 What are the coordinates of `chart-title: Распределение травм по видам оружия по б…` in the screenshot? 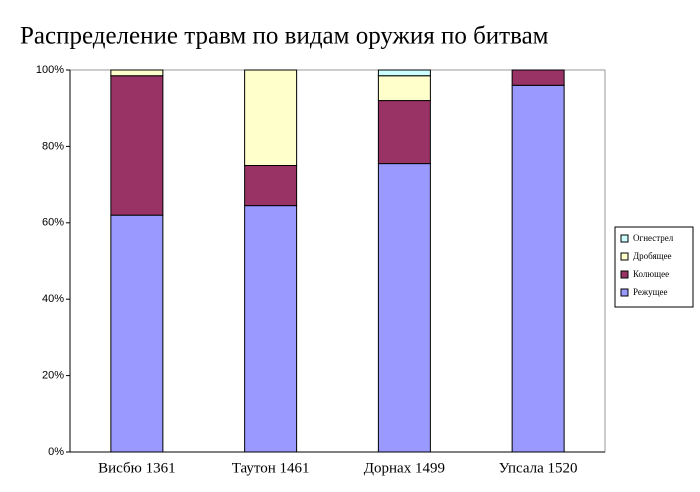 It's located at (284, 36).